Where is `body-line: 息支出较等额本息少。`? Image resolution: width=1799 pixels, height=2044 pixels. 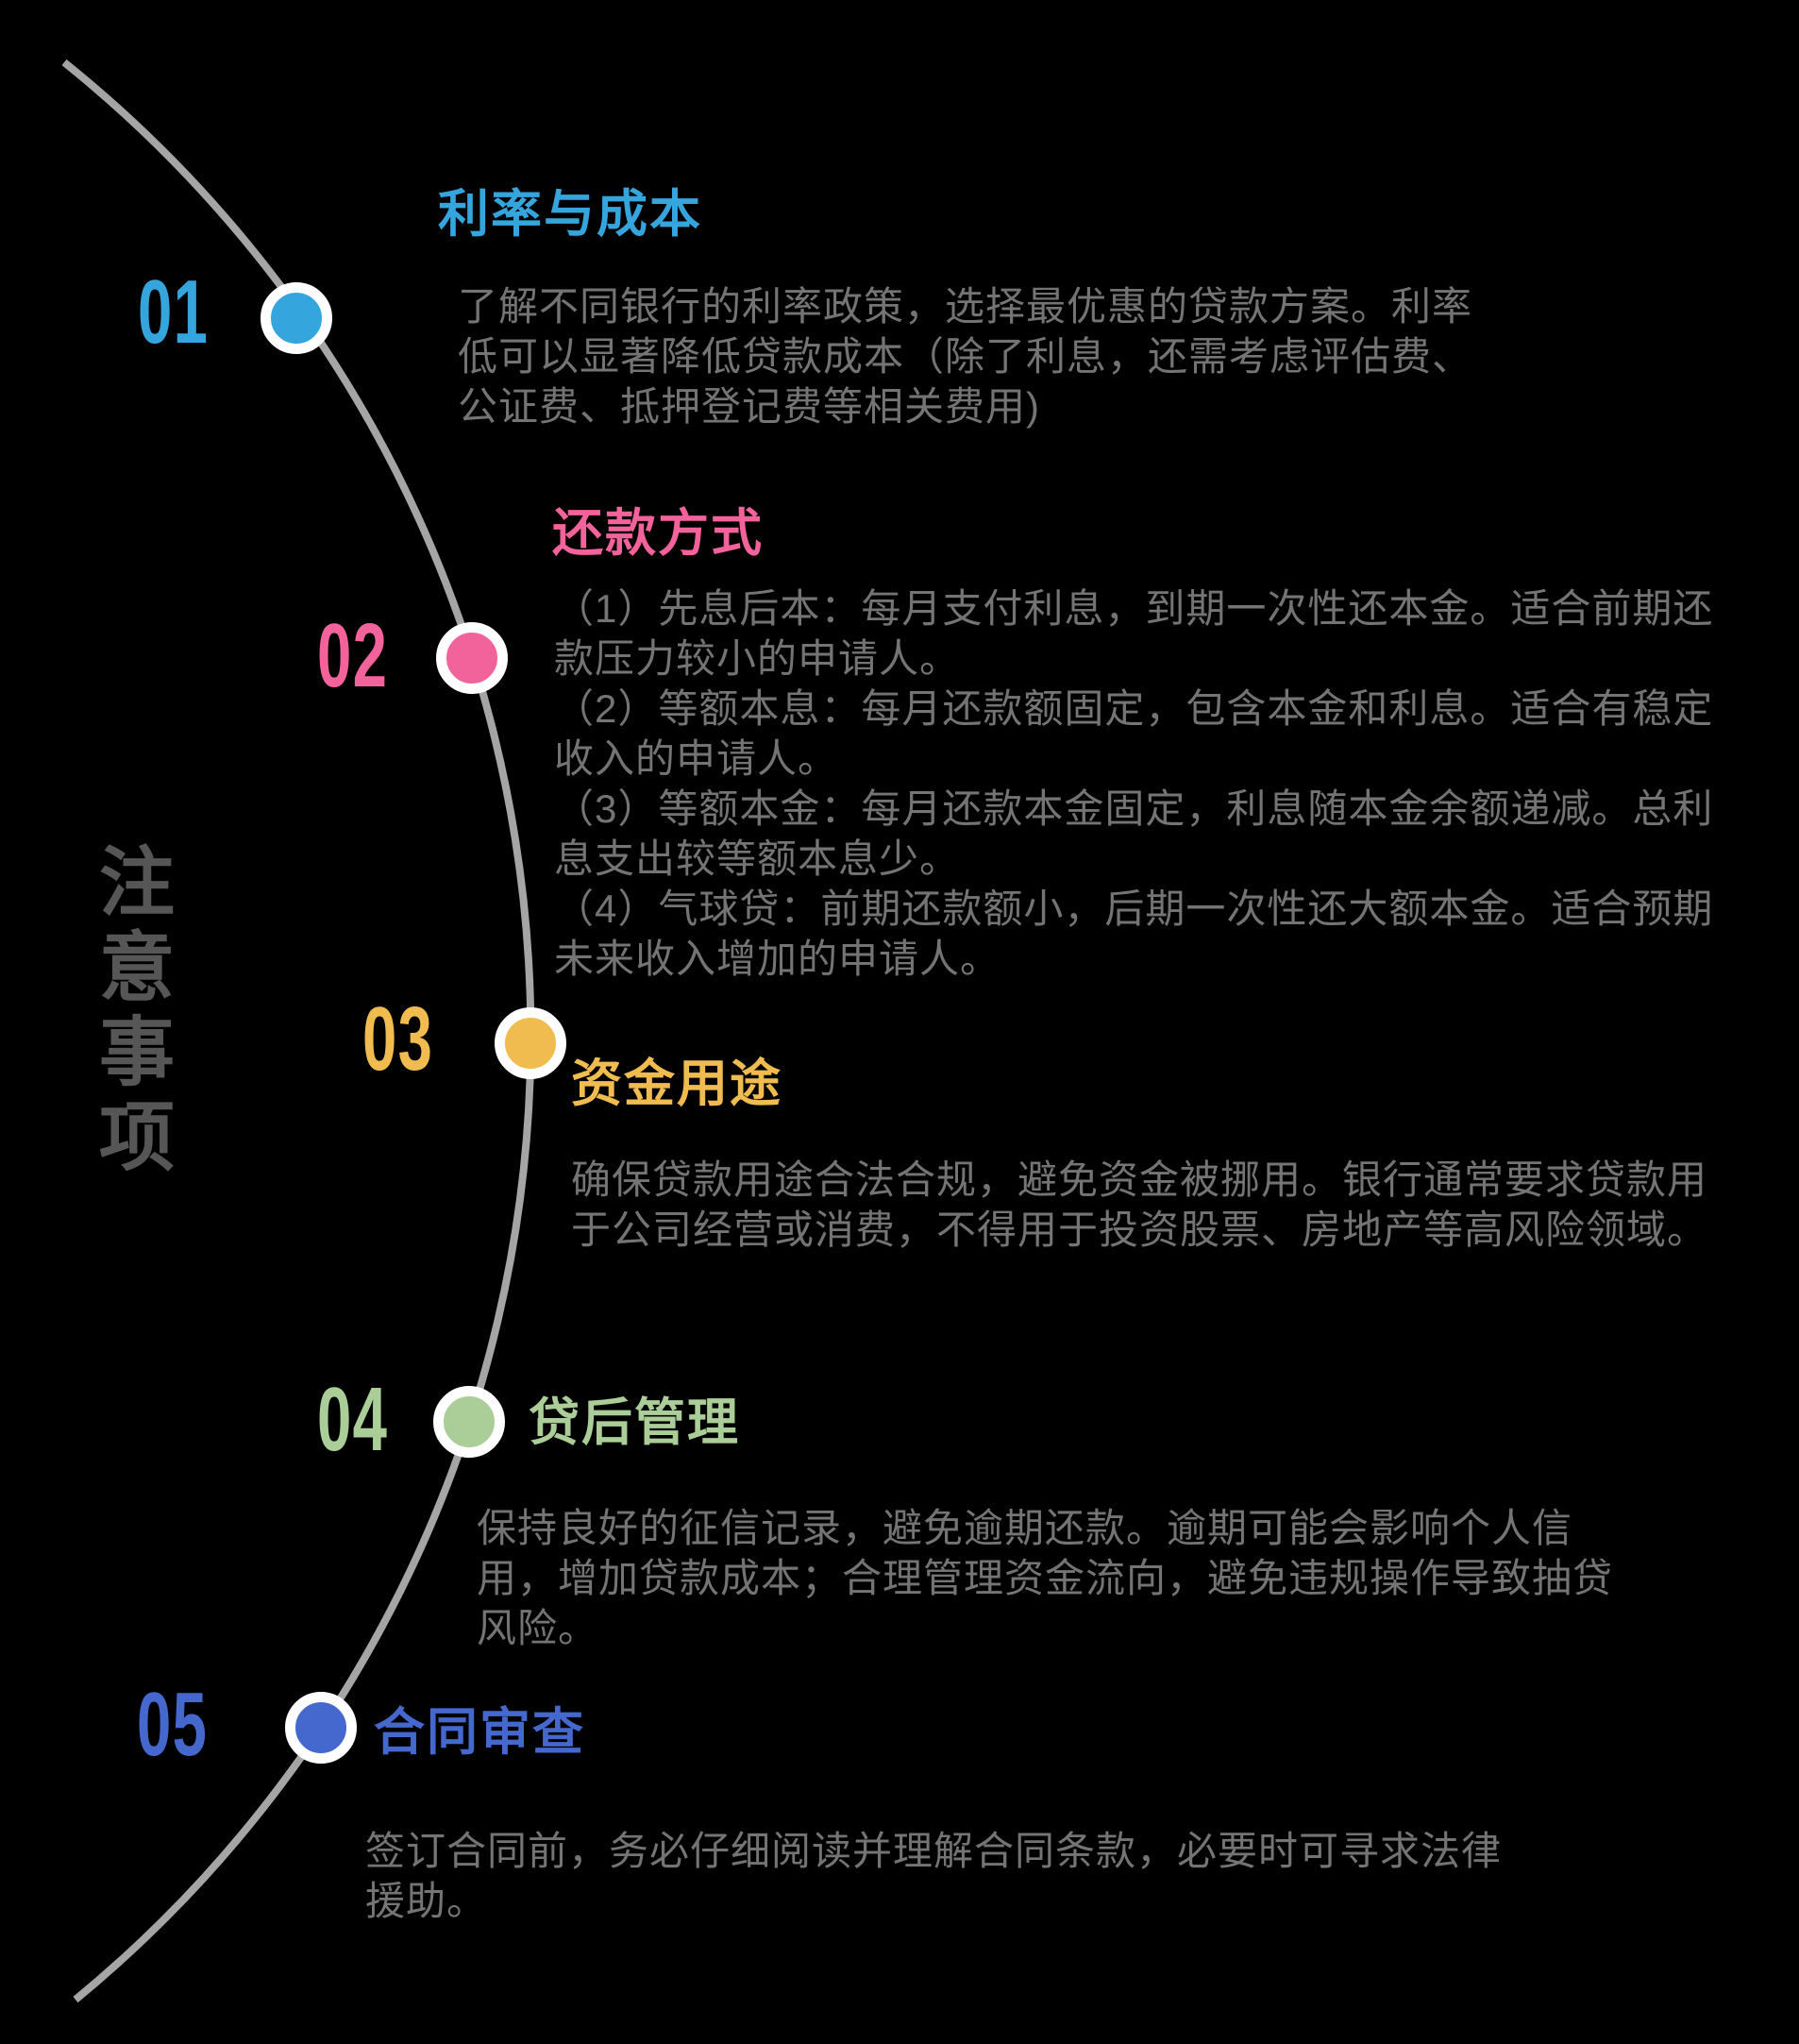 body-line: 息支出较等额本息少。 is located at coordinates (757, 859).